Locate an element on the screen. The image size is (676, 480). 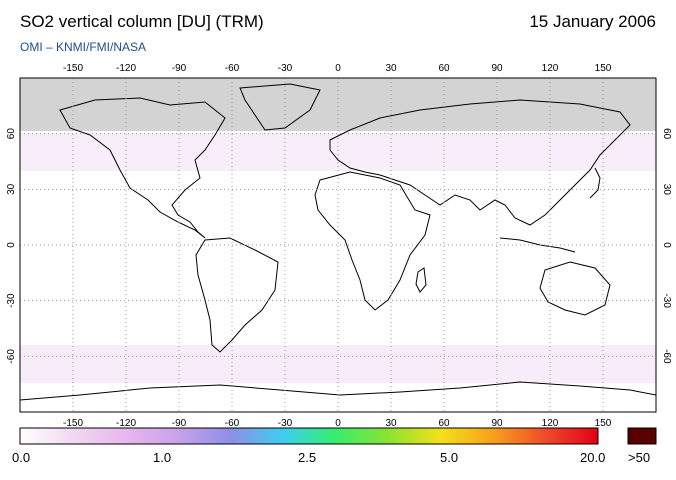
colorbar-label-2: 2.5 is located at coordinates (307, 457).